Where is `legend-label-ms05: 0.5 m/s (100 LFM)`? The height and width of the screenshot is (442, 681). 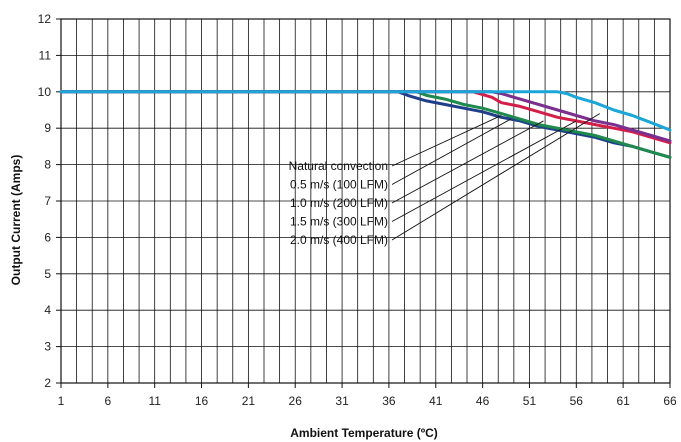 legend-label-ms05: 0.5 m/s (100 LFM) is located at coordinates (339, 185).